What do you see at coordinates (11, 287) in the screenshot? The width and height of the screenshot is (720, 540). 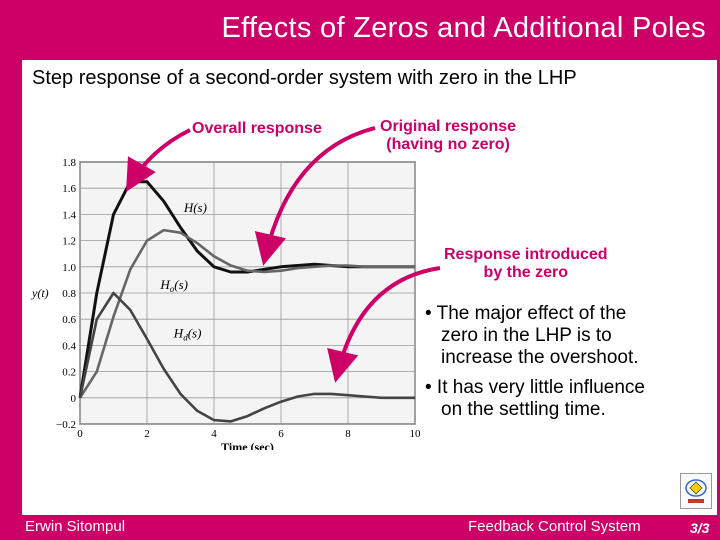 I see `left-accent-bar` at bounding box center [11, 287].